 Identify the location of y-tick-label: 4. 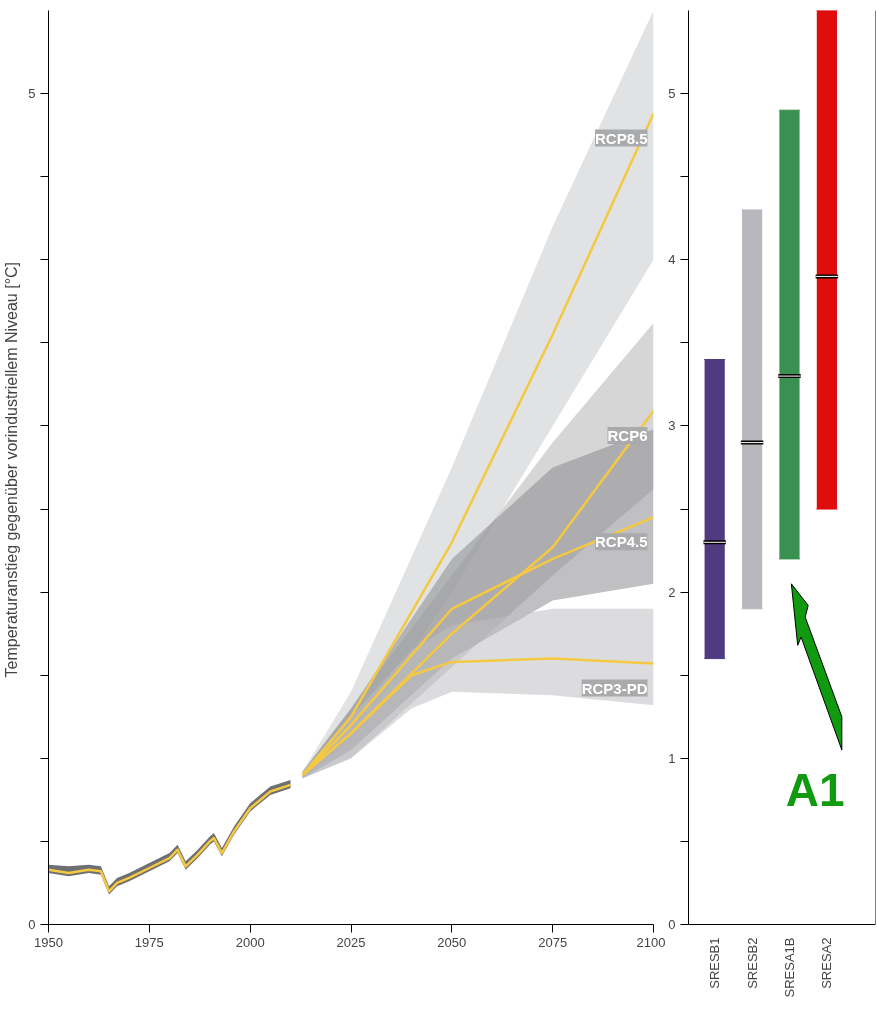
(672, 260).